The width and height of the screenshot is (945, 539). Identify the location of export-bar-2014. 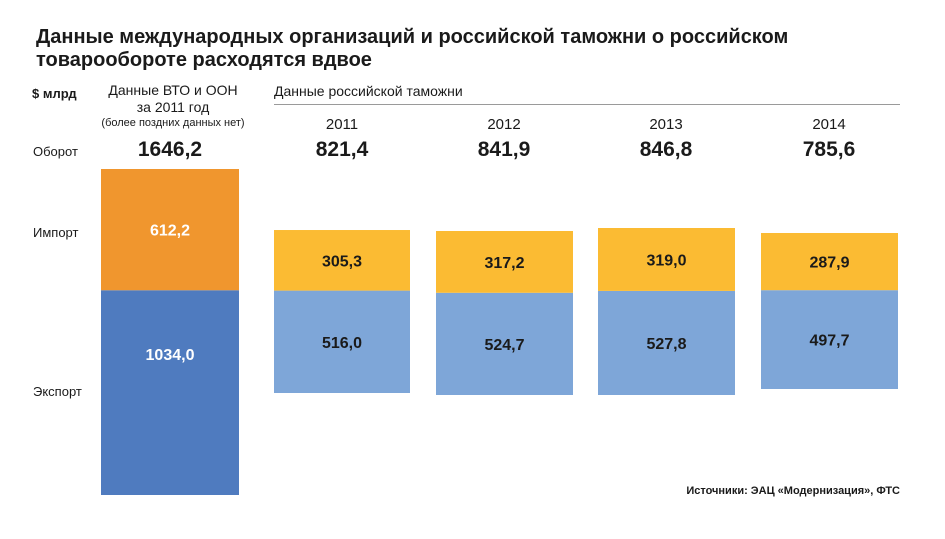
(829, 339).